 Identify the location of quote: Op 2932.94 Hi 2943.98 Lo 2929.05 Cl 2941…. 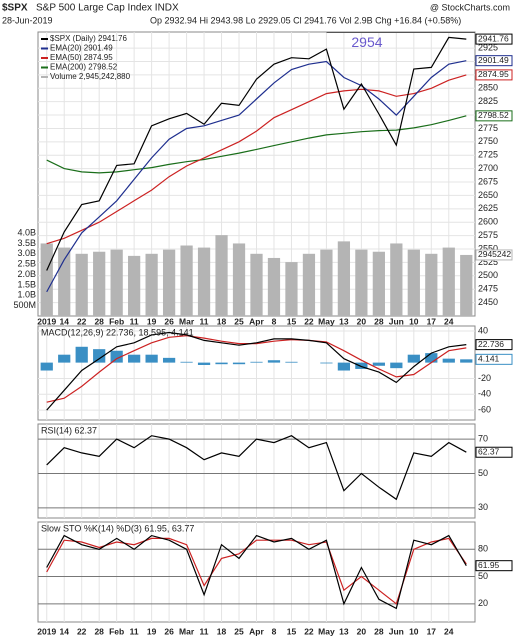
(305, 20).